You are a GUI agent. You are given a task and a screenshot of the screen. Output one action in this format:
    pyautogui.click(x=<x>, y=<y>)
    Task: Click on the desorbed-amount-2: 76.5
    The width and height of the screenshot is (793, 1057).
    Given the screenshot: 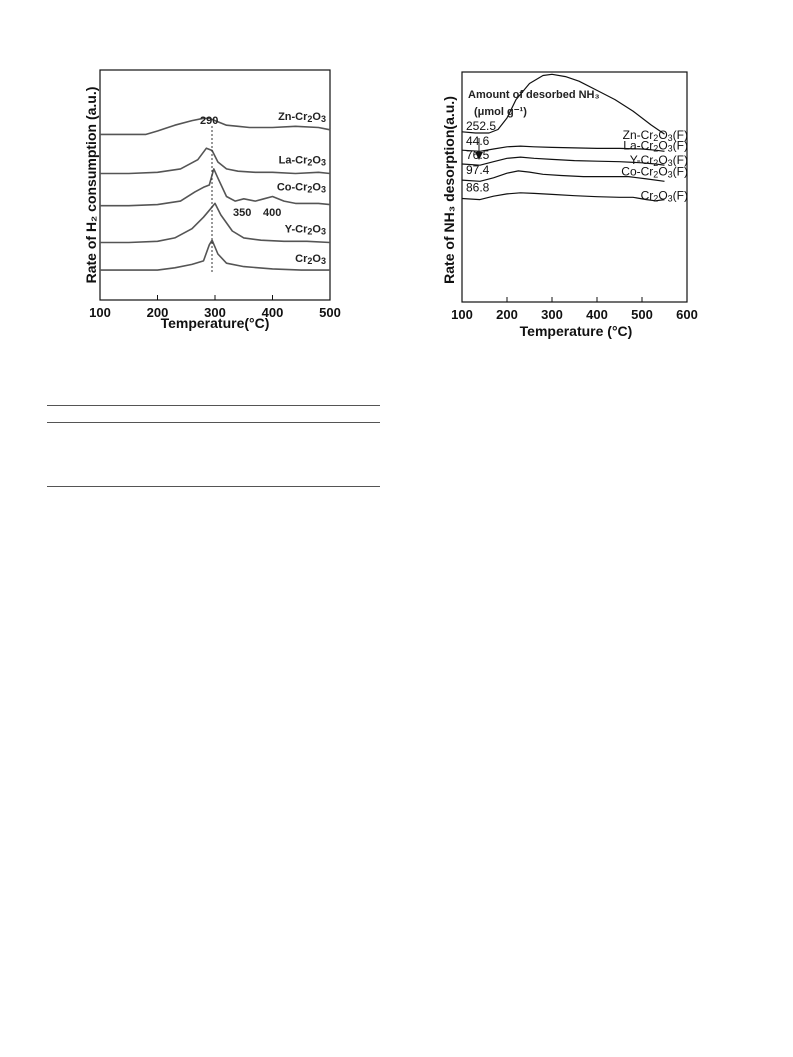 What is the action you would take?
    pyautogui.click(x=478, y=155)
    